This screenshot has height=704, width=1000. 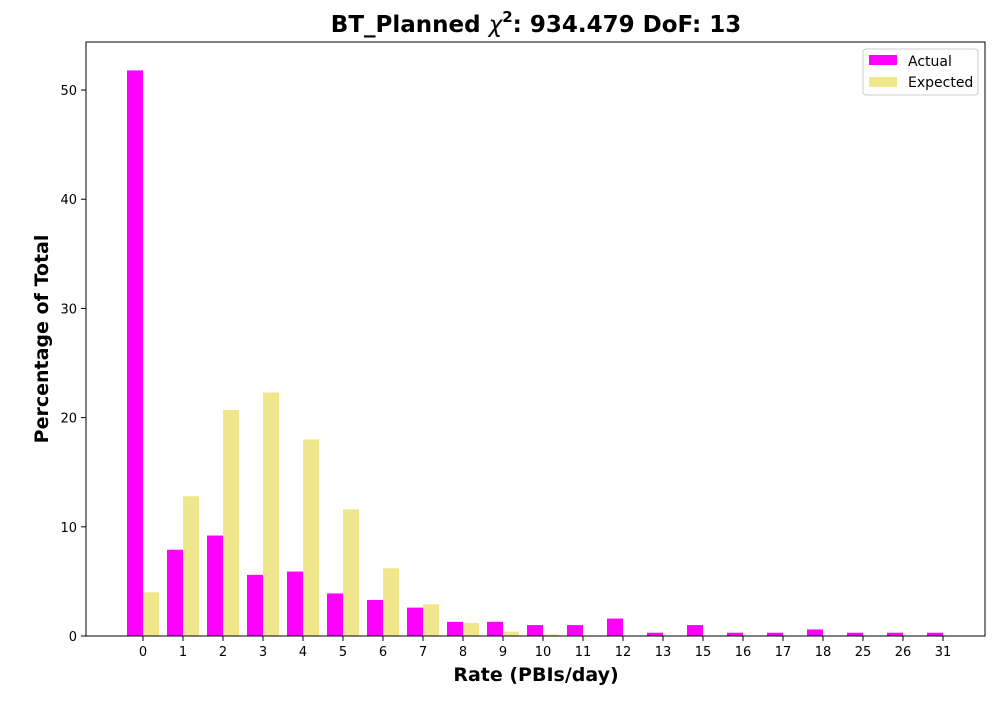 I want to click on x-tick-label-5: 5, so click(x=343, y=652).